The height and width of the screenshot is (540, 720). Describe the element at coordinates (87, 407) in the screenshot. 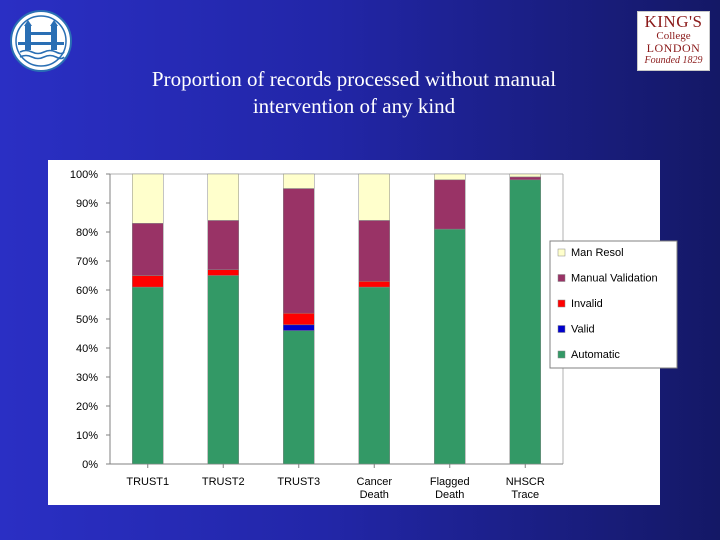

I see `y-tick-label: 20%` at that location.